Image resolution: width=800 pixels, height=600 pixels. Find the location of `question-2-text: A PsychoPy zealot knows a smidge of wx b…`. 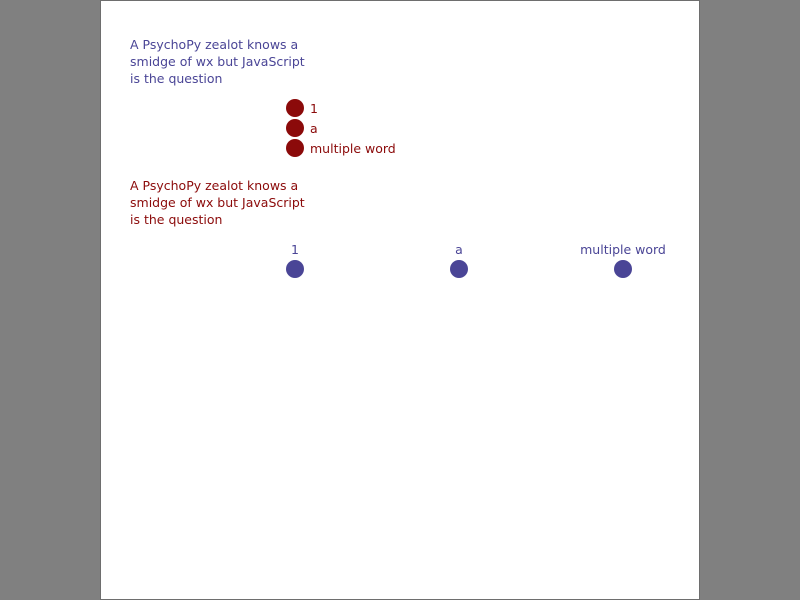

question-2-text: A PsychoPy zealot knows a smidge of wx b… is located at coordinates (217, 202).